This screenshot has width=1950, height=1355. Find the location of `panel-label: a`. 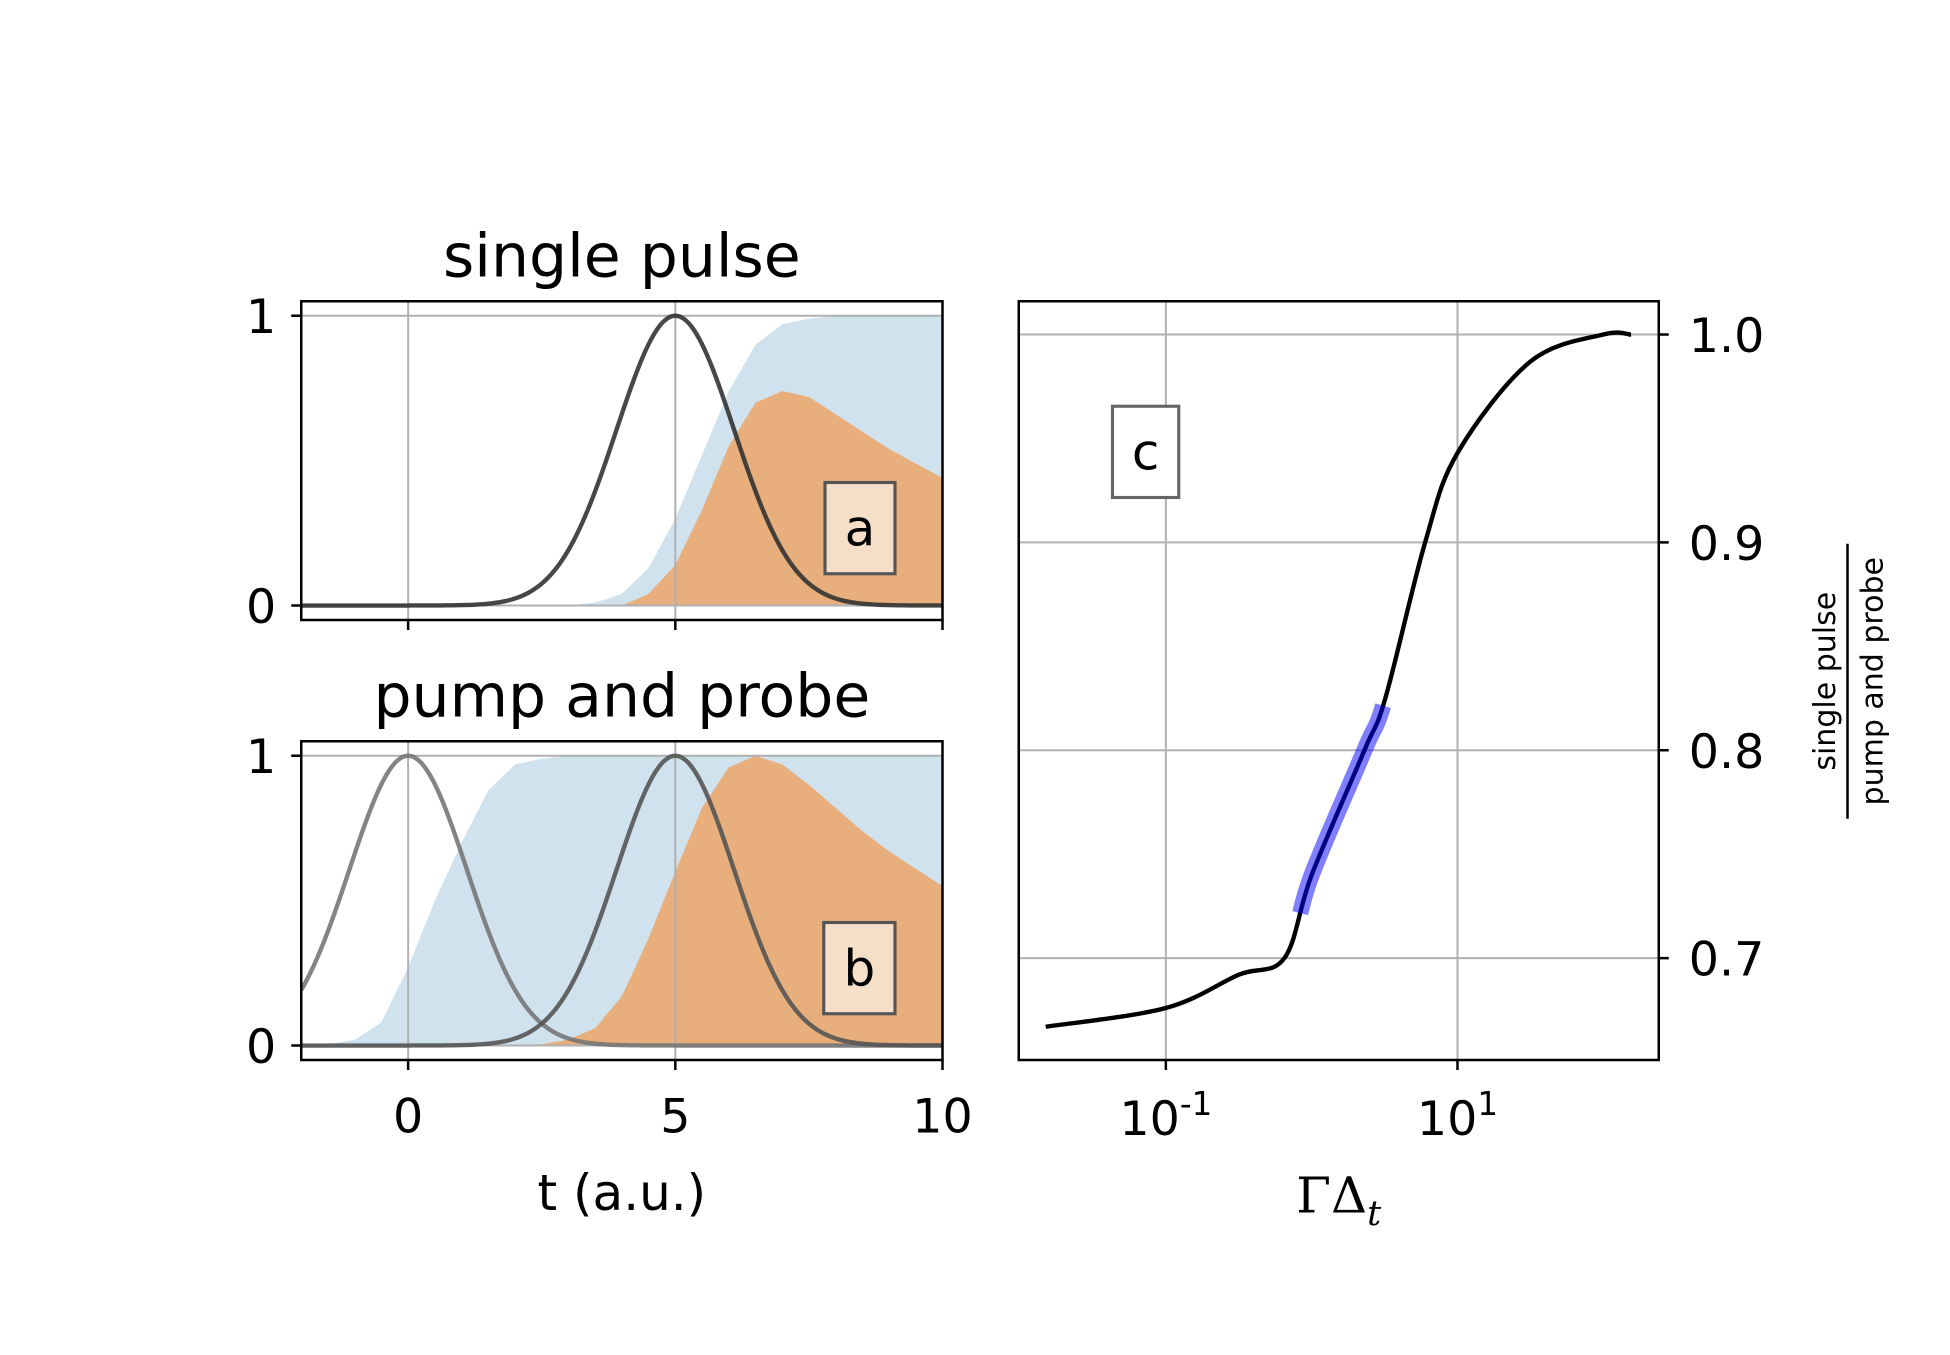

panel-label: a is located at coordinates (860, 529).